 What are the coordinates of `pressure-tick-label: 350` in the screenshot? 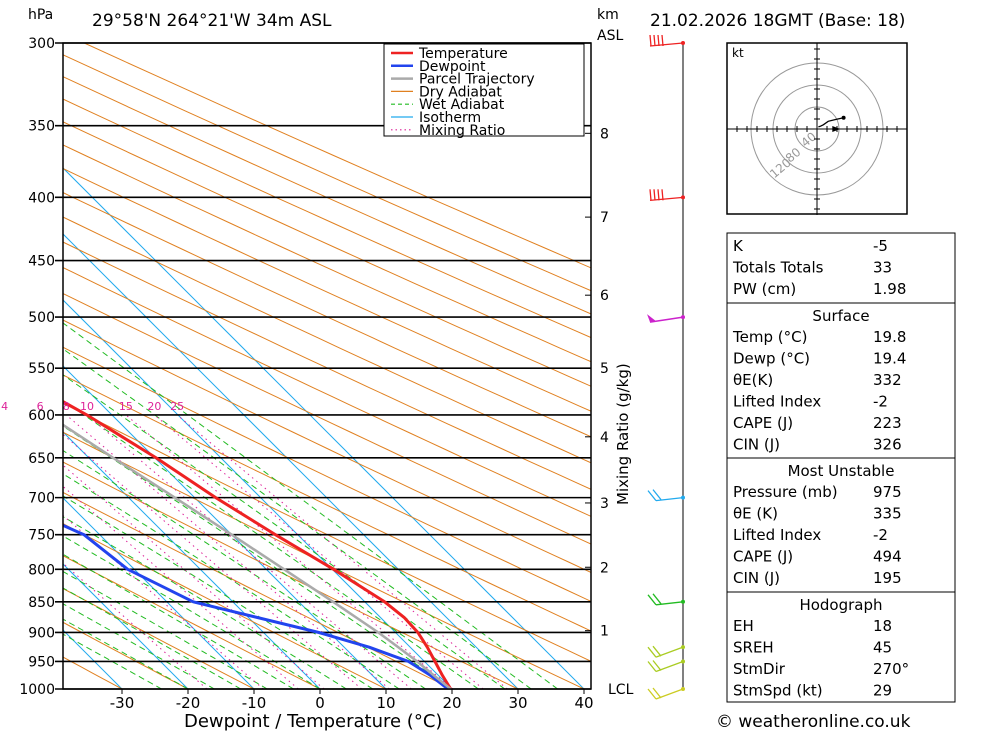 It's located at (41, 127).